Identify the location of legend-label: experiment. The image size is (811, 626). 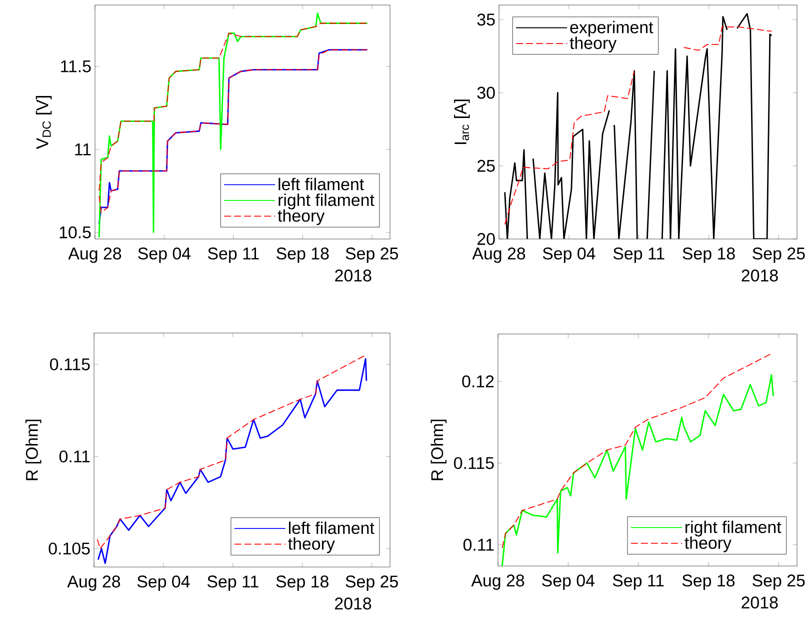
(612, 28).